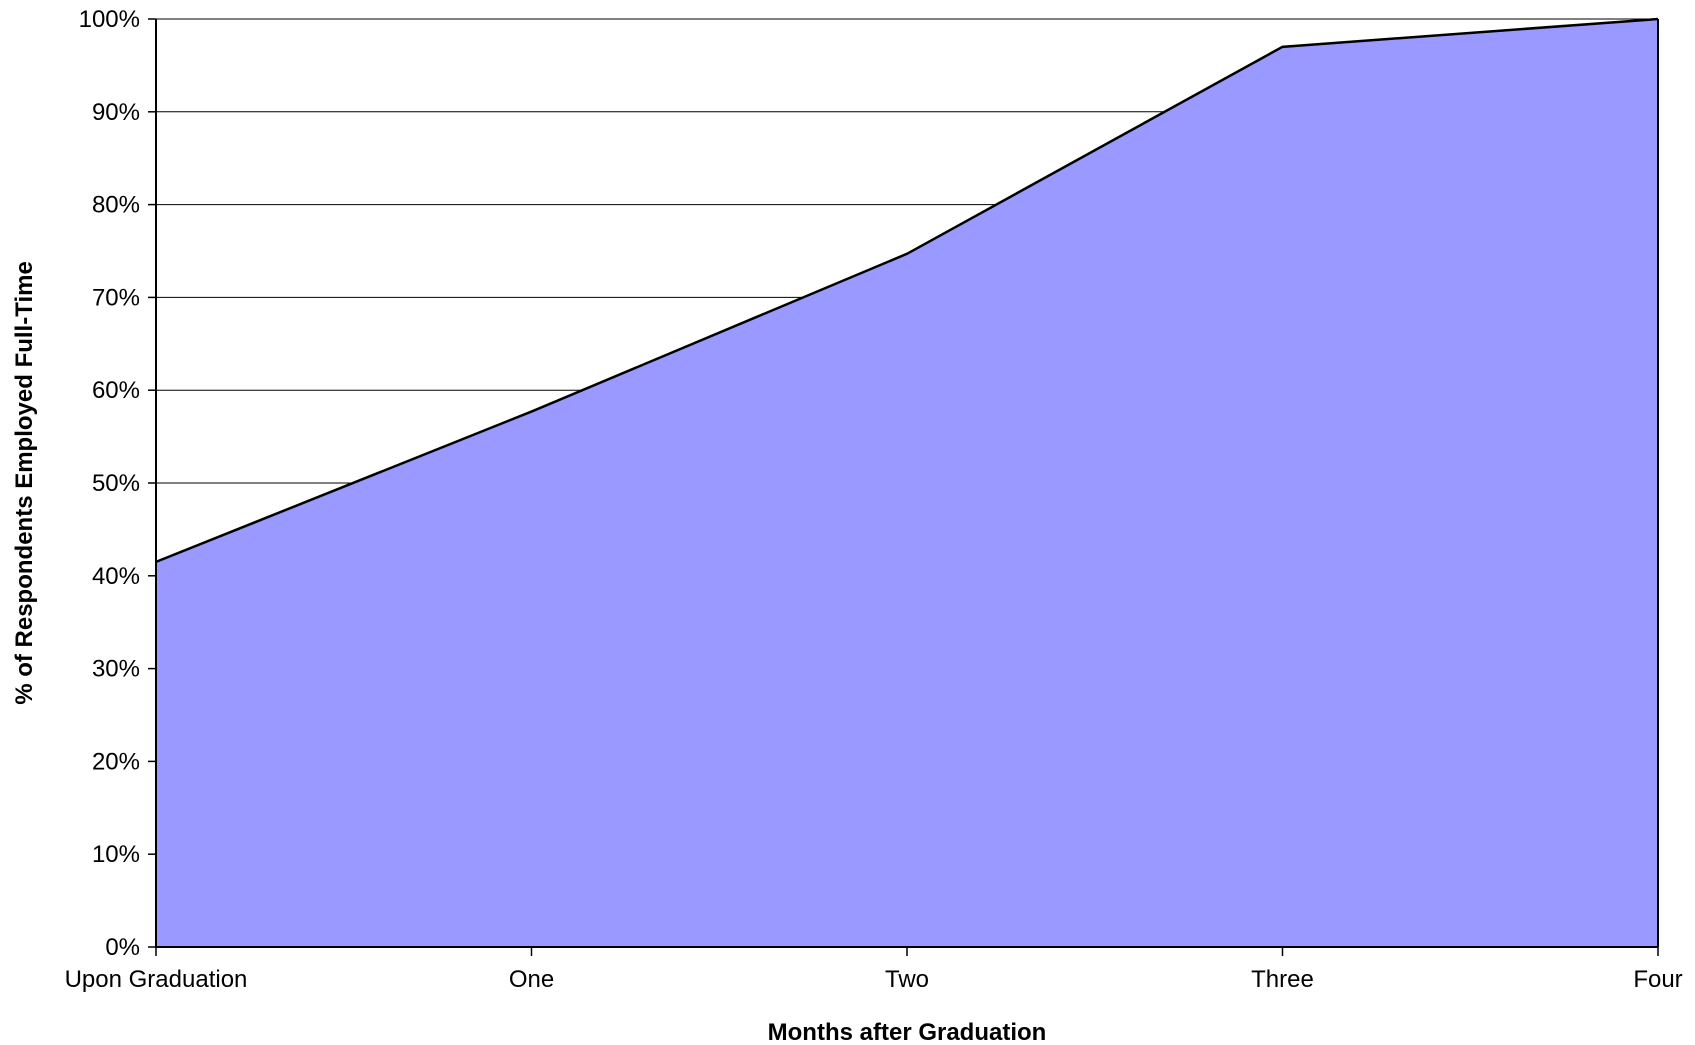 The width and height of the screenshot is (1695, 1045). What do you see at coordinates (116, 576) in the screenshot?
I see `y-tick-label-40: 40%` at bounding box center [116, 576].